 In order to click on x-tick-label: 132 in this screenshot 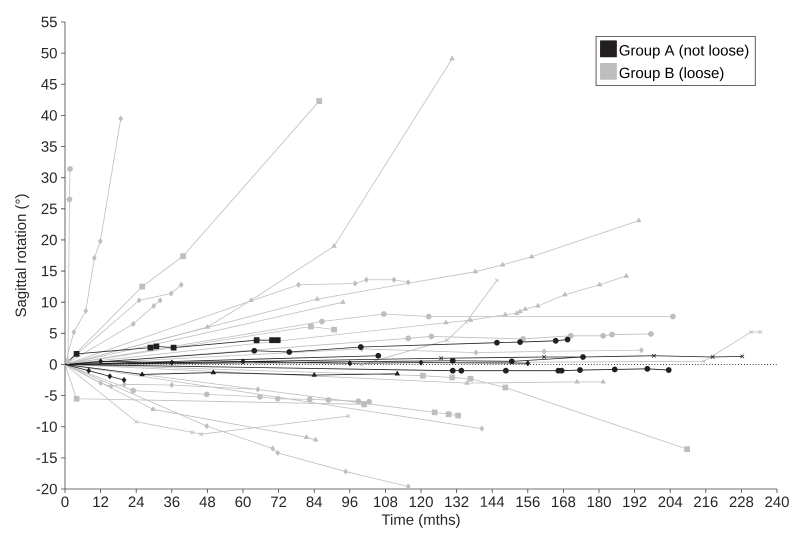, I will do `click(456, 502)`.